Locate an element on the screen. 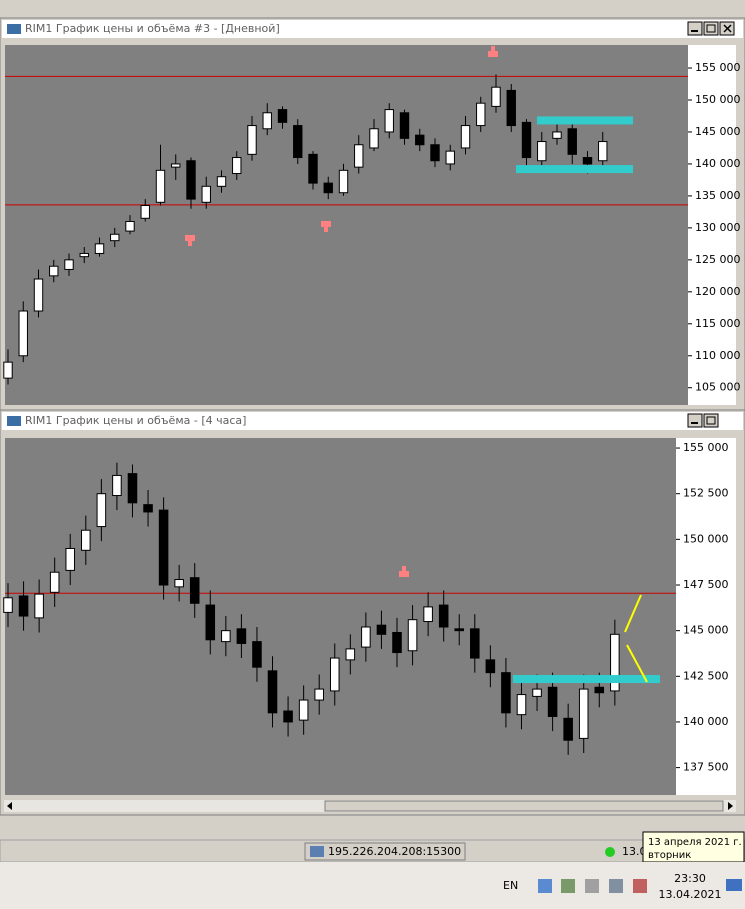  network-icon is located at coordinates (317, 851).